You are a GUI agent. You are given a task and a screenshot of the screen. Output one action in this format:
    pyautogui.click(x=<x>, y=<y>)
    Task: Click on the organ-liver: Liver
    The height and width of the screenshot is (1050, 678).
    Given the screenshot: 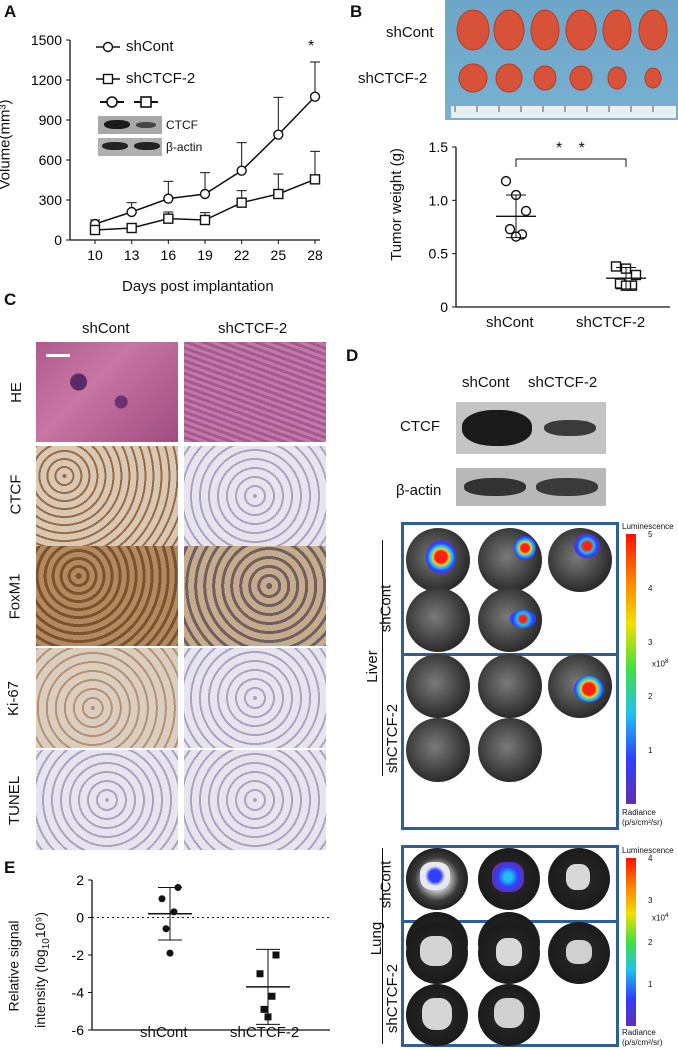 What is the action you would take?
    pyautogui.click(x=372, y=666)
    